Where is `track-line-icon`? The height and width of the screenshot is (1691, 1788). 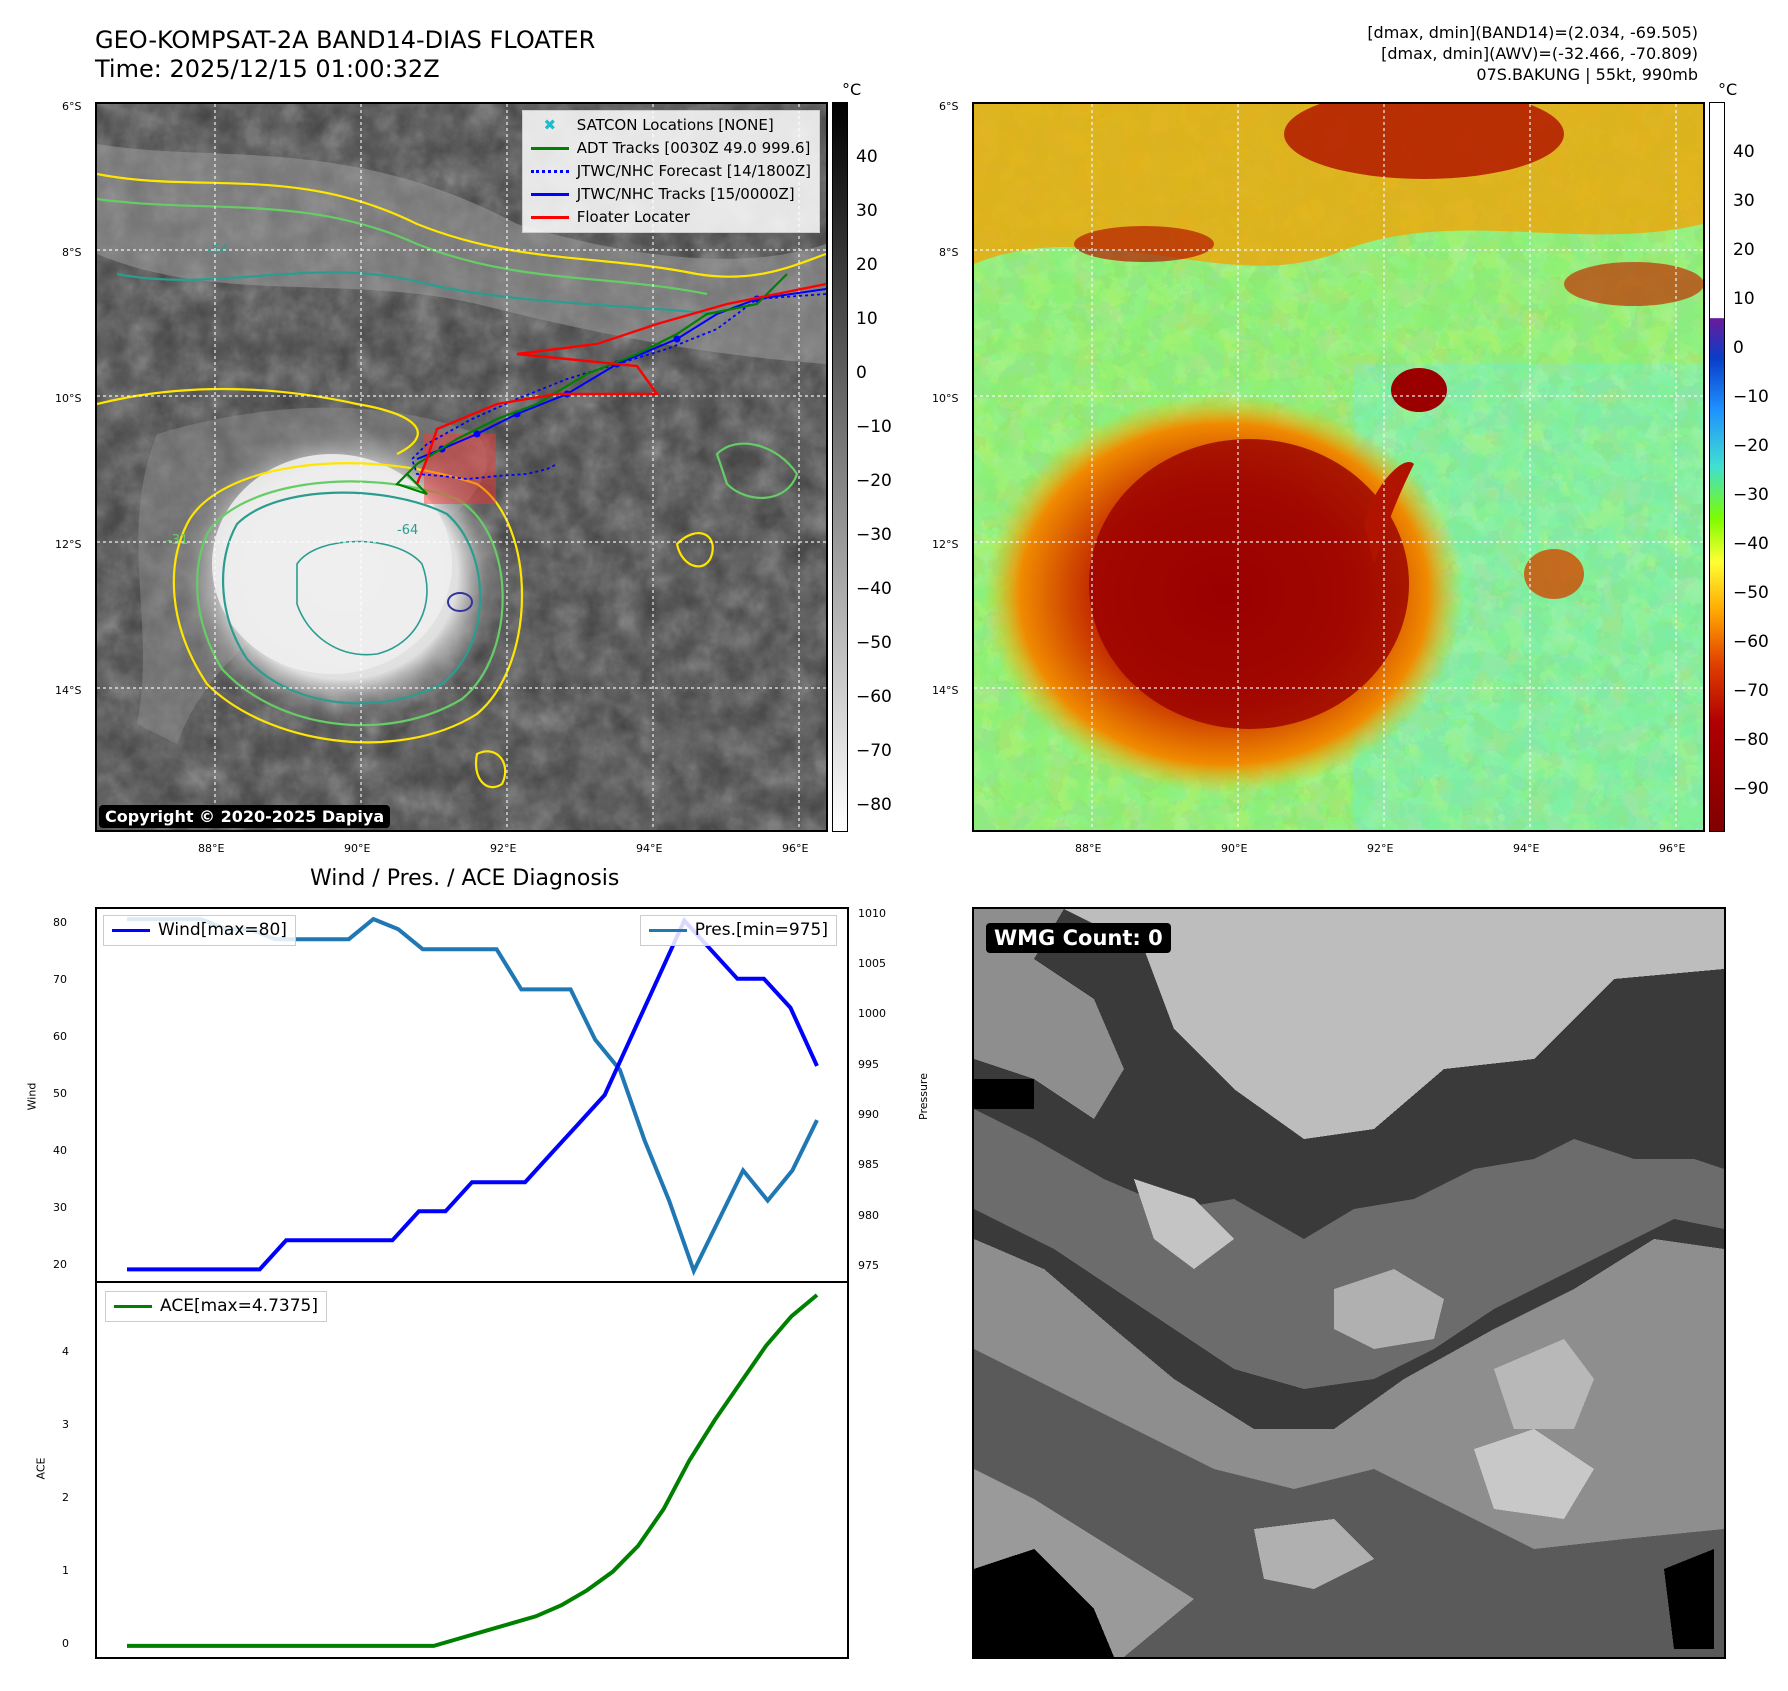
track-line-icon is located at coordinates (549, 194).